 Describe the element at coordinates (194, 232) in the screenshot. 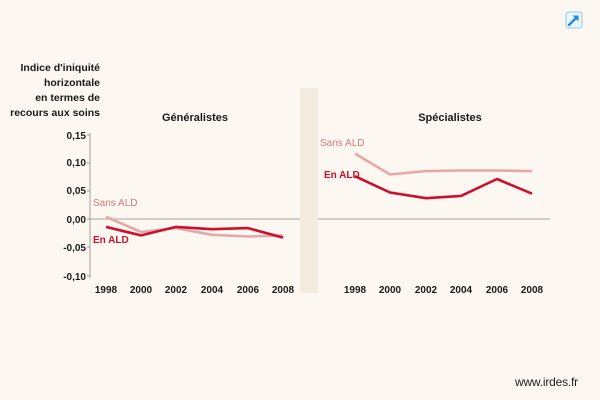

I see `series-line-en-ald-generalistes` at that location.